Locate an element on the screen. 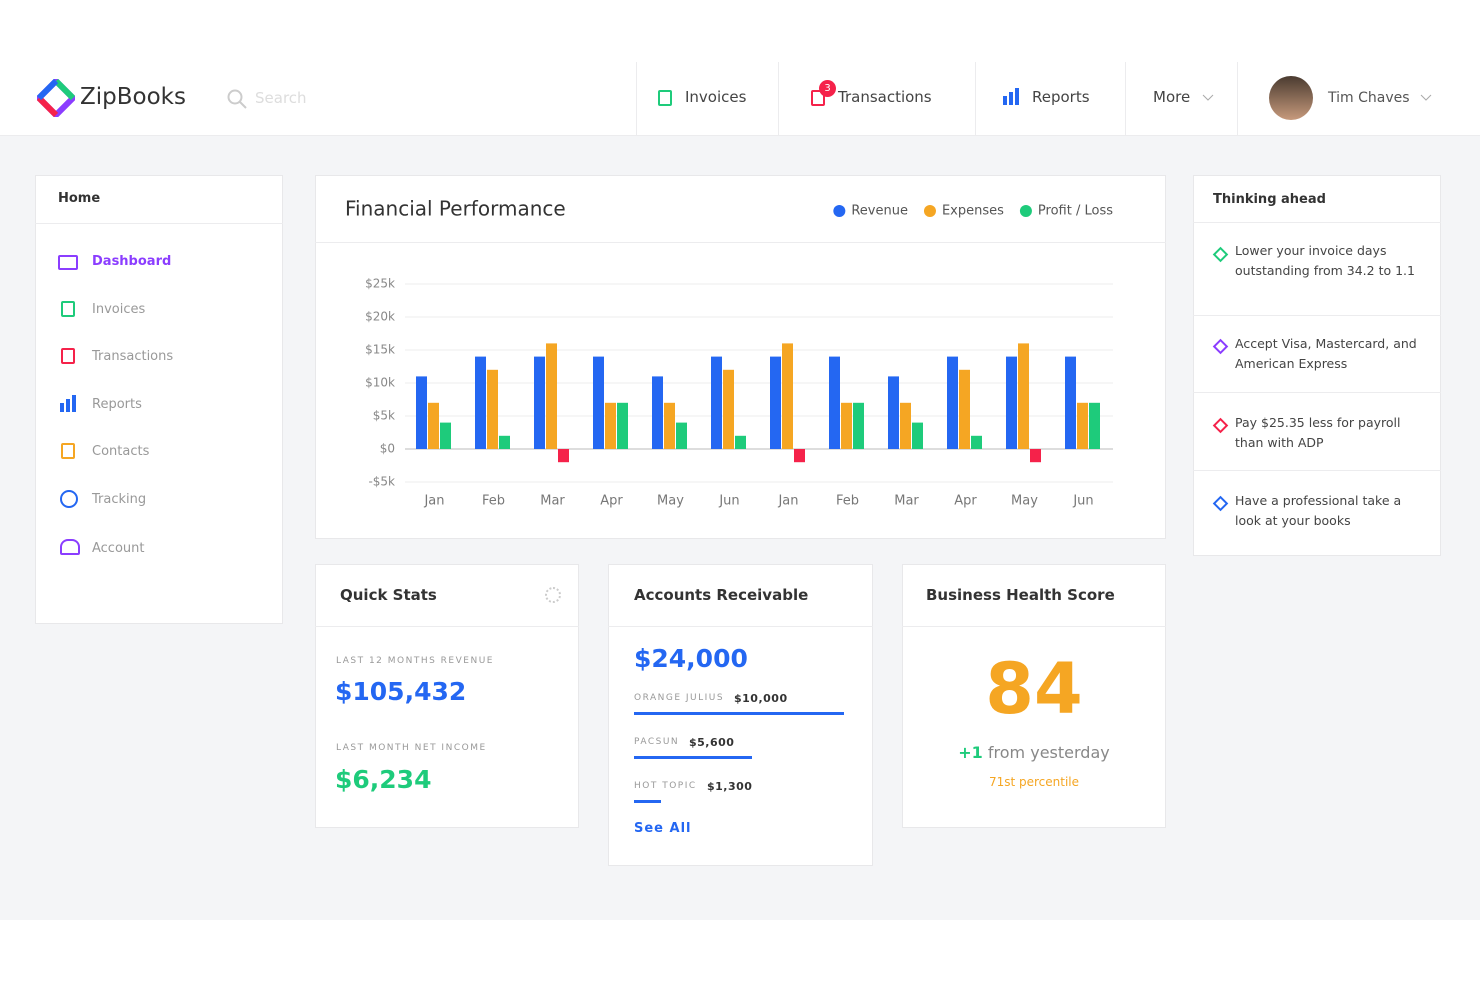 The height and width of the screenshot is (987, 1480). card-title: Quick Stats is located at coordinates (388, 595).